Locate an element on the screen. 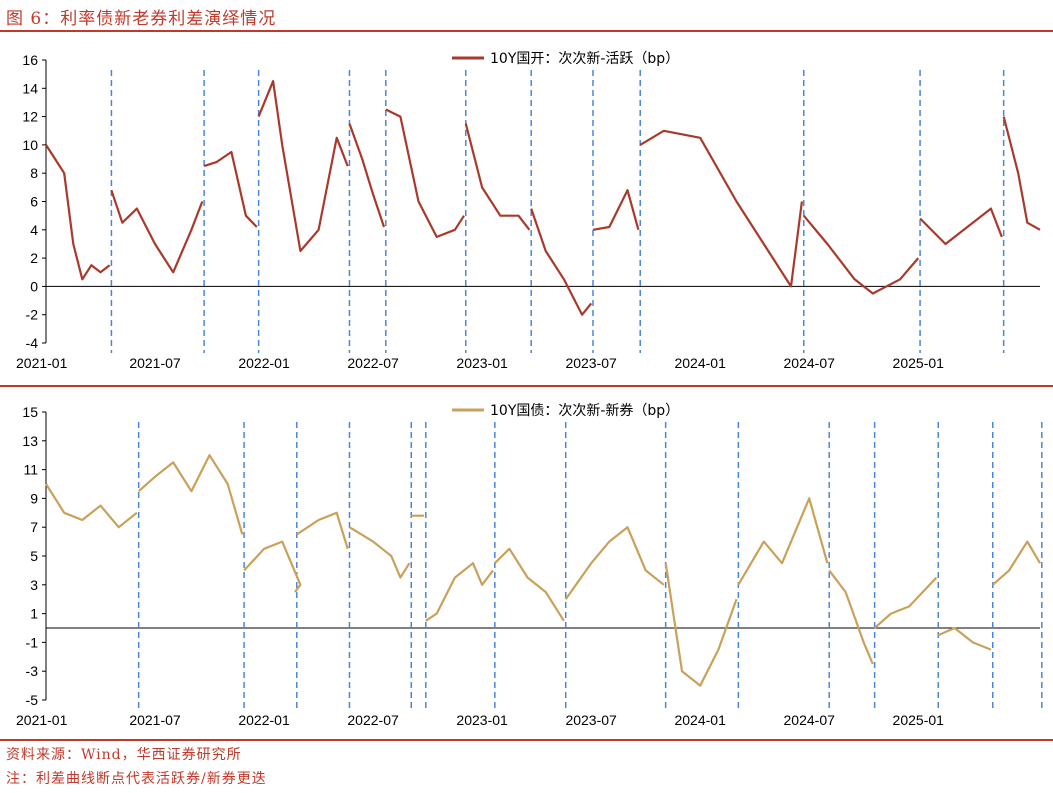 The width and height of the screenshot is (1053, 793). y-tick-label: -1 is located at coordinates (32, 642).